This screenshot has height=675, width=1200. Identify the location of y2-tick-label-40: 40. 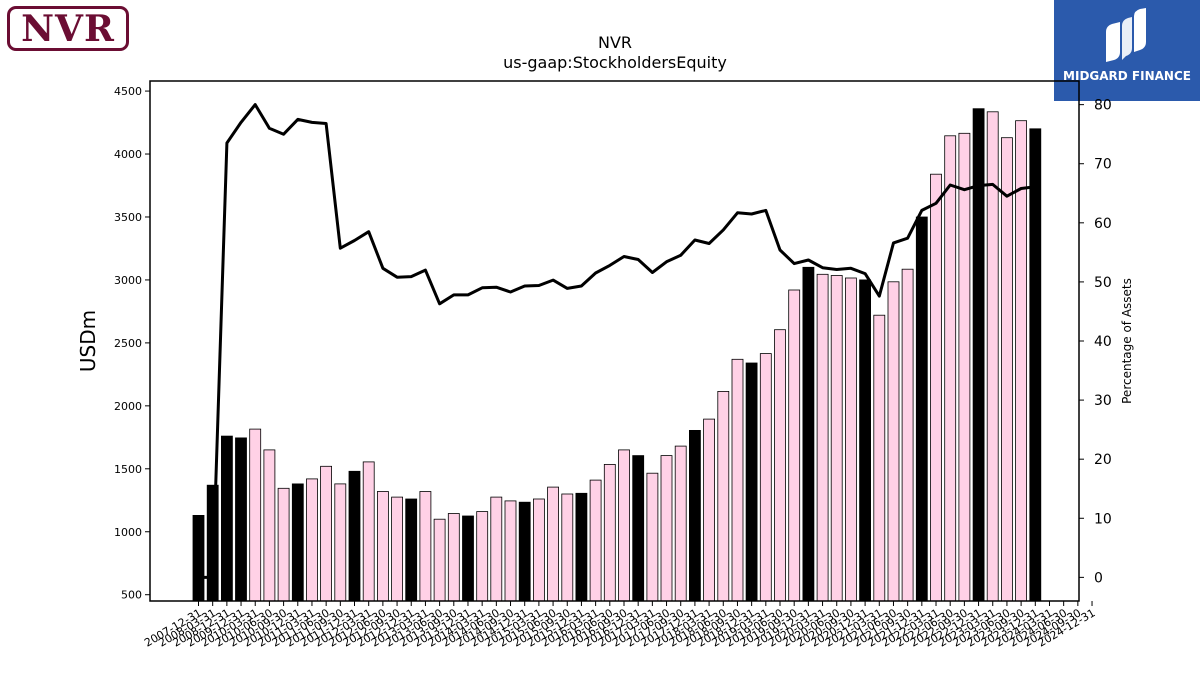
(1103, 342).